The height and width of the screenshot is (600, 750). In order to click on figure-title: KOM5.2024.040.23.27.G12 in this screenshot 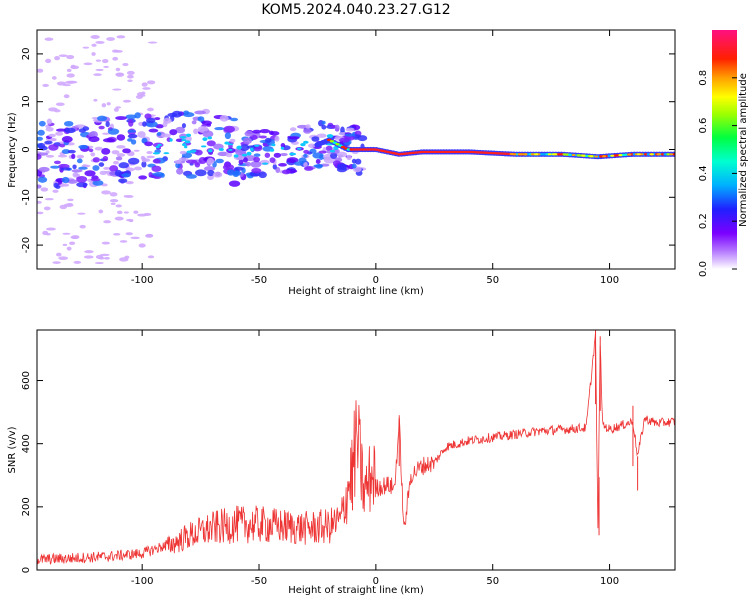, I will do `click(355, 10)`.